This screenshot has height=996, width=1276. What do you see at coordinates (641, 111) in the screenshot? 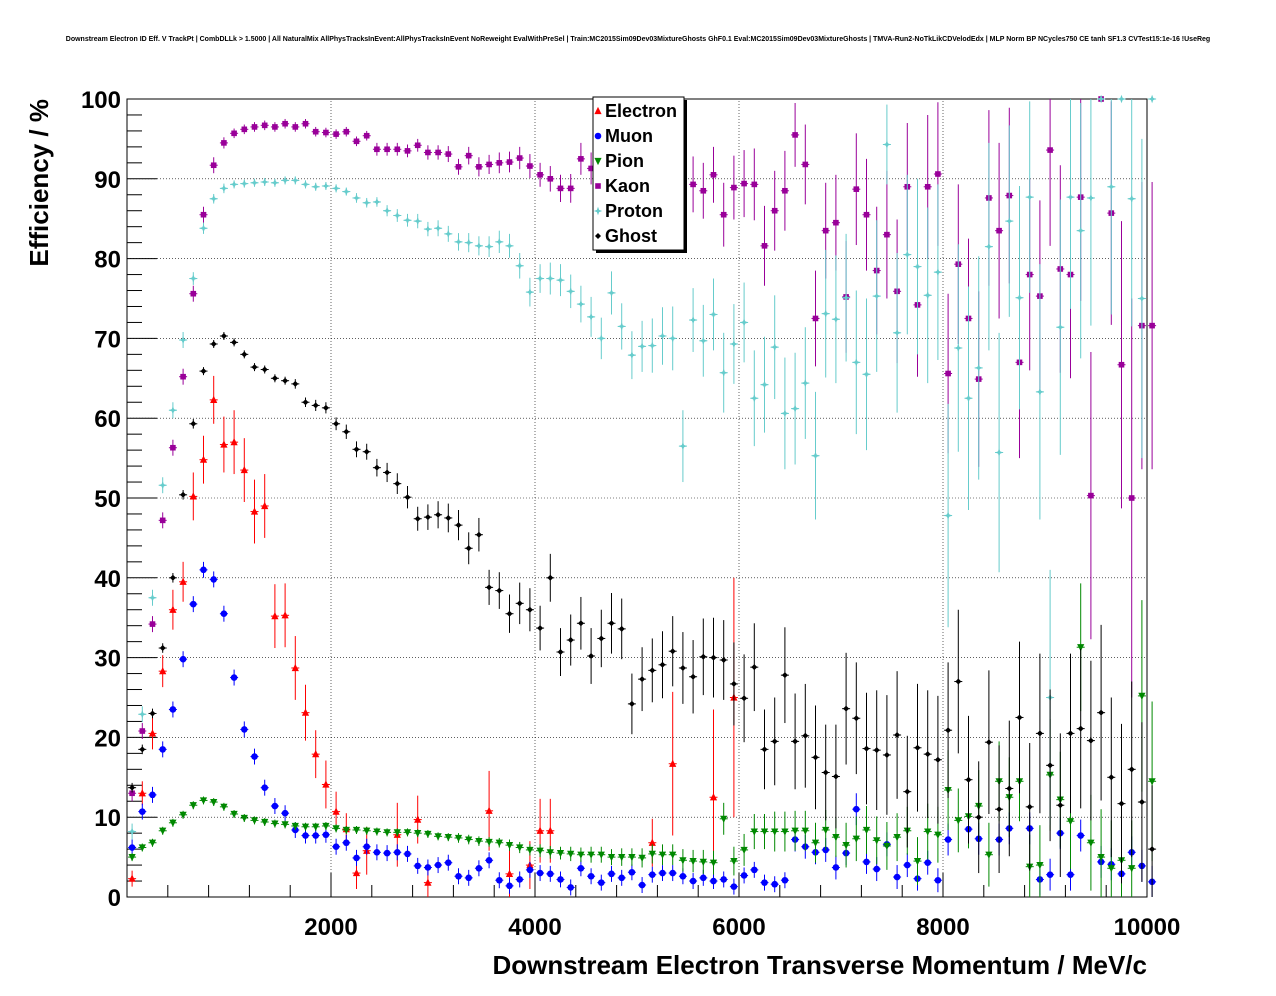
I see `legend-label-electron: Electron` at bounding box center [641, 111].